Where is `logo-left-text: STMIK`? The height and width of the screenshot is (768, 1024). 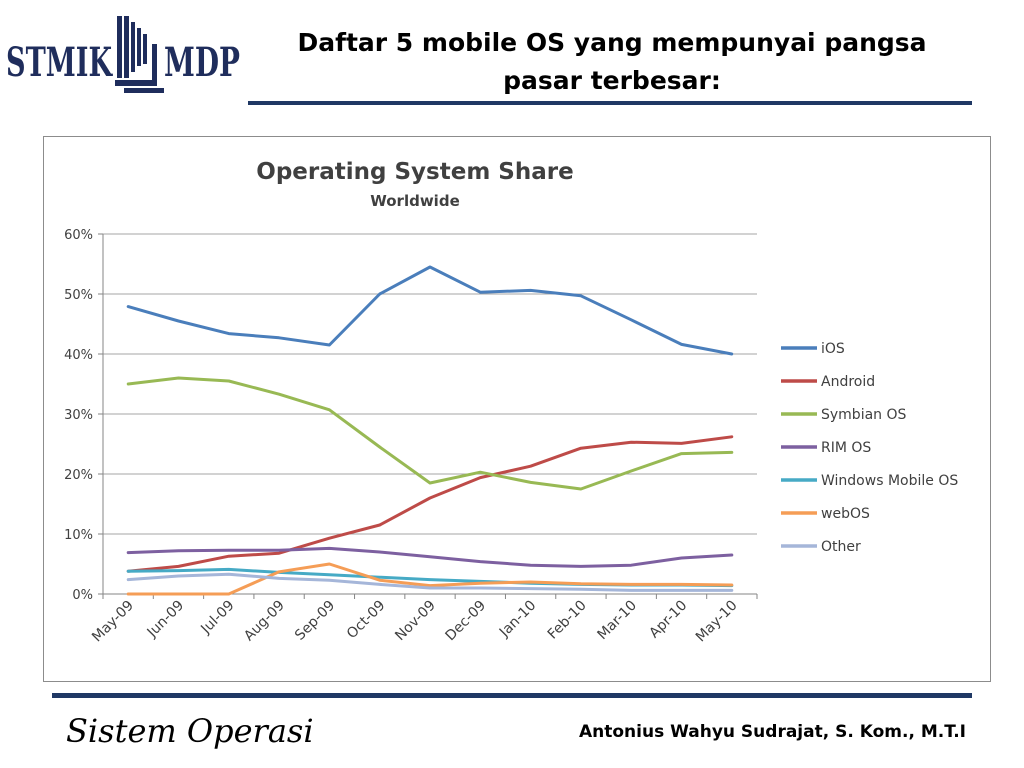
logo-left-text: STMIK is located at coordinates (59, 62).